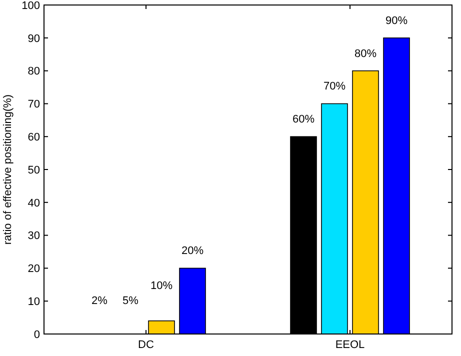 Image resolution: width=461 pixels, height=356 pixels. Describe the element at coordinates (334, 86) in the screenshot. I see `data-label: 70%` at that location.